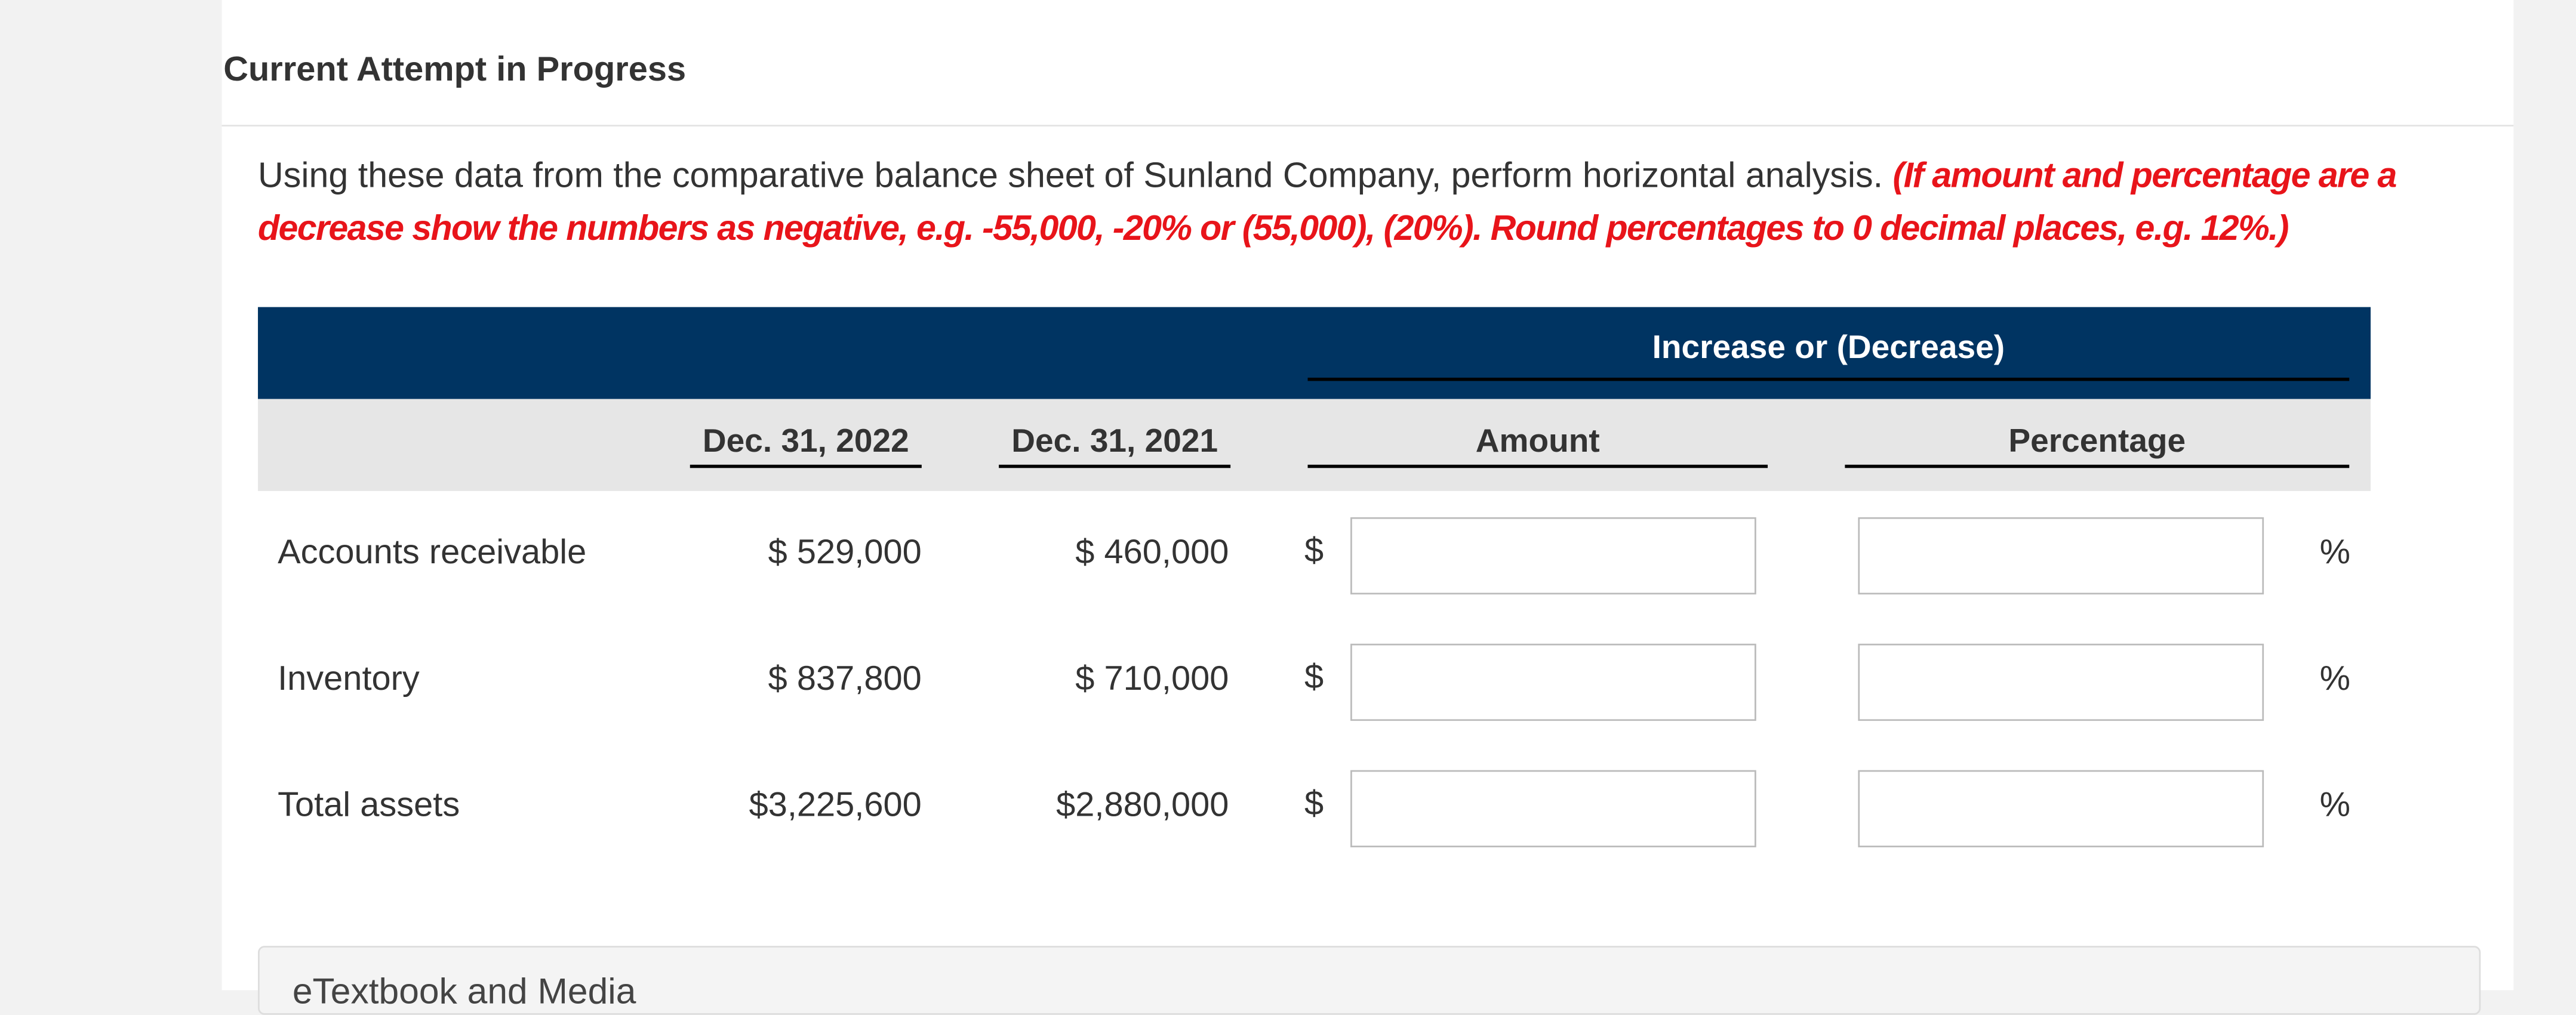  What do you see at coordinates (1828, 348) in the screenshot?
I see `group-header: Increase or (Decrease)` at bounding box center [1828, 348].